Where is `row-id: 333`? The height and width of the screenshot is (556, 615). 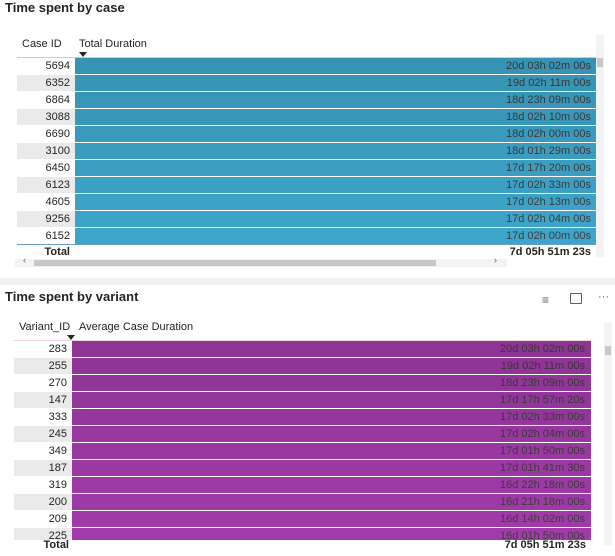
row-id: 333 is located at coordinates (57, 417).